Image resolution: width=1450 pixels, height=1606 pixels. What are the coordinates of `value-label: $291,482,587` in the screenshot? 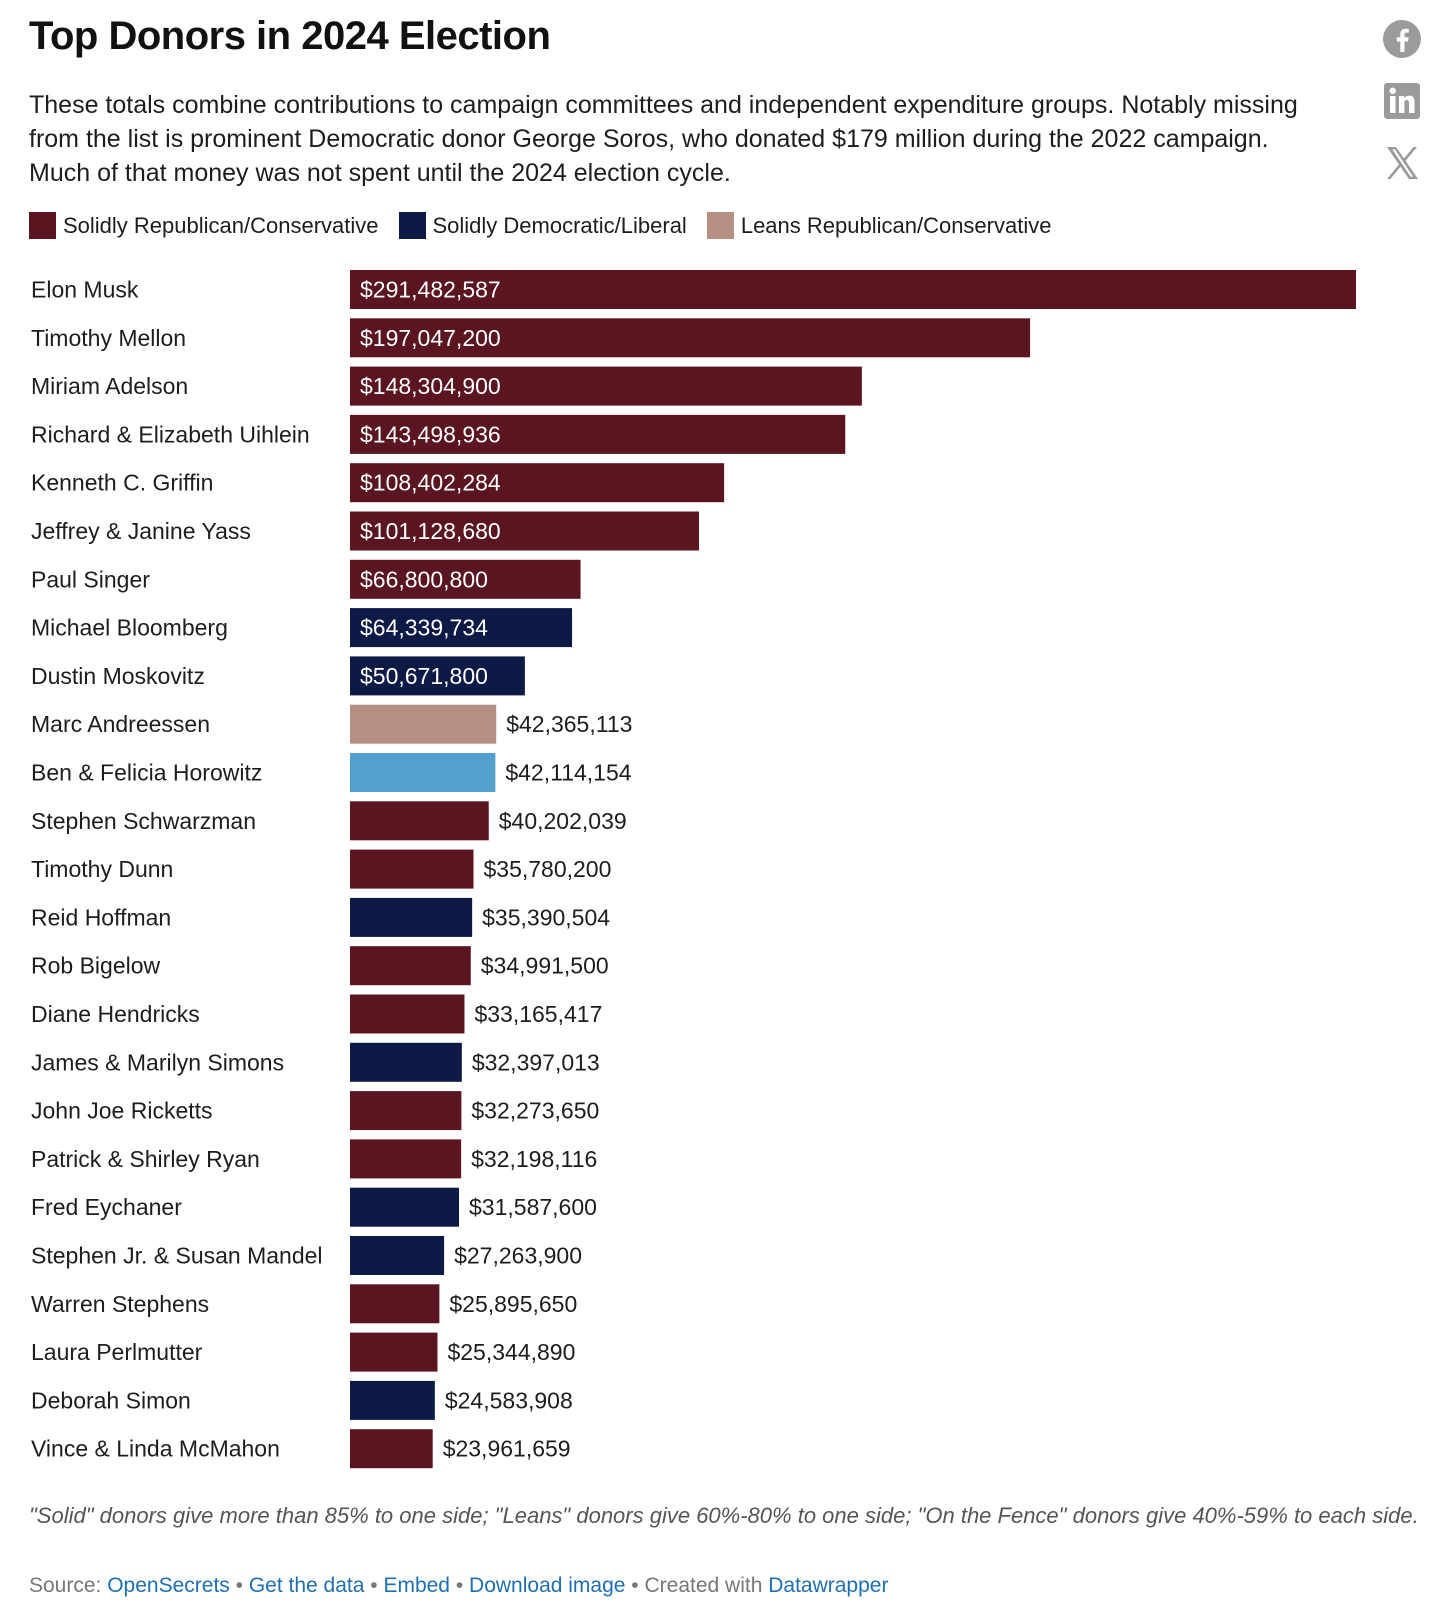 It's located at (430, 290).